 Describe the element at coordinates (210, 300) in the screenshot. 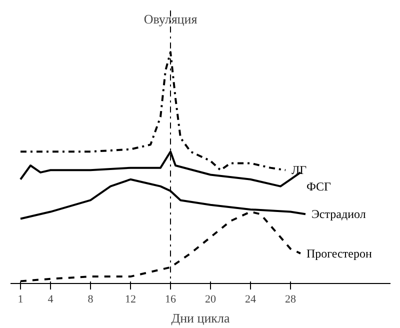

I see `x-tick-label: 20` at that location.